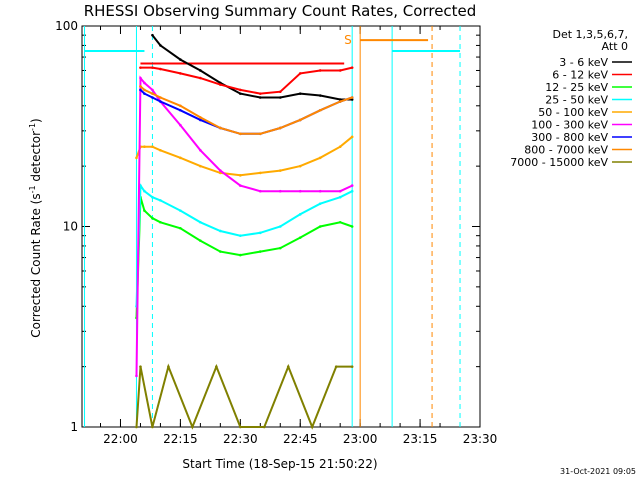 Image resolution: width=640 pixels, height=480 pixels. I want to click on legend-header-attenuator: Att 0, so click(615, 46).